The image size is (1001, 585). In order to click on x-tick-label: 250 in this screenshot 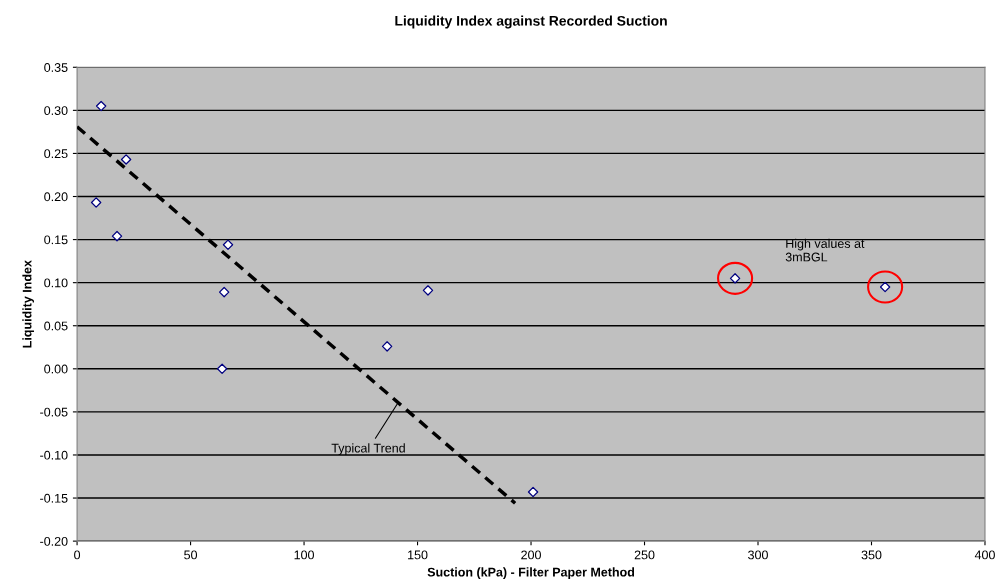, I will do `click(644, 555)`.